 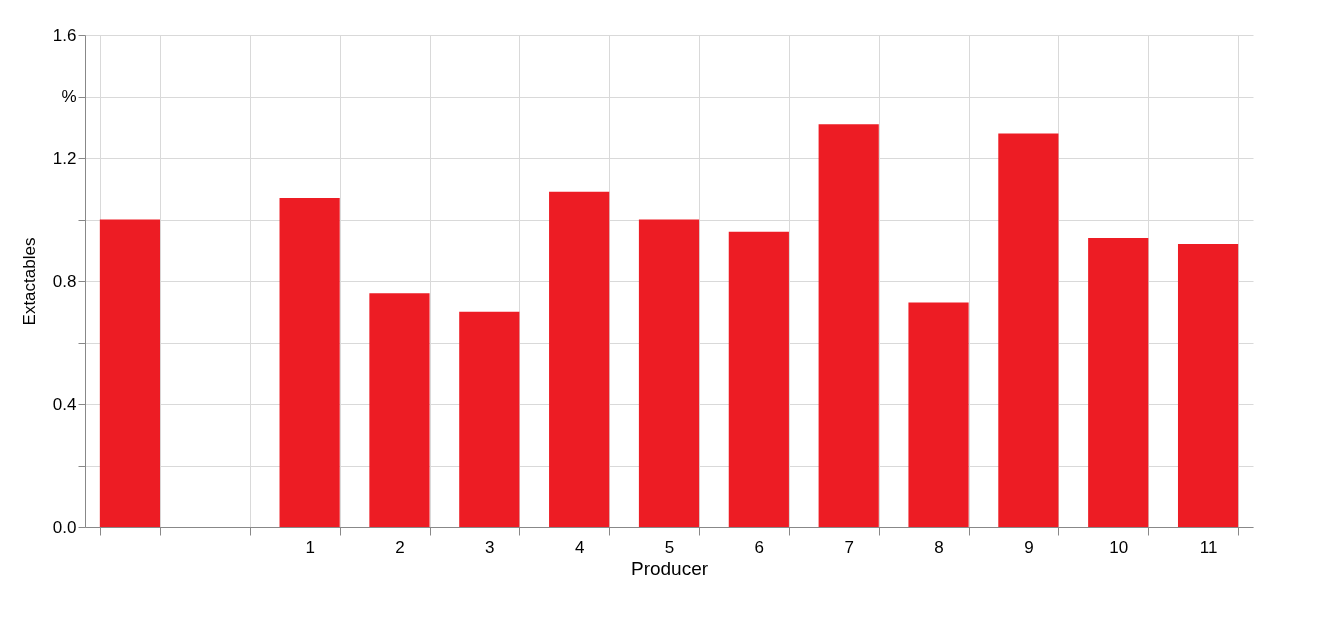 I want to click on y-tick-label: 0.4, so click(x=64, y=404).